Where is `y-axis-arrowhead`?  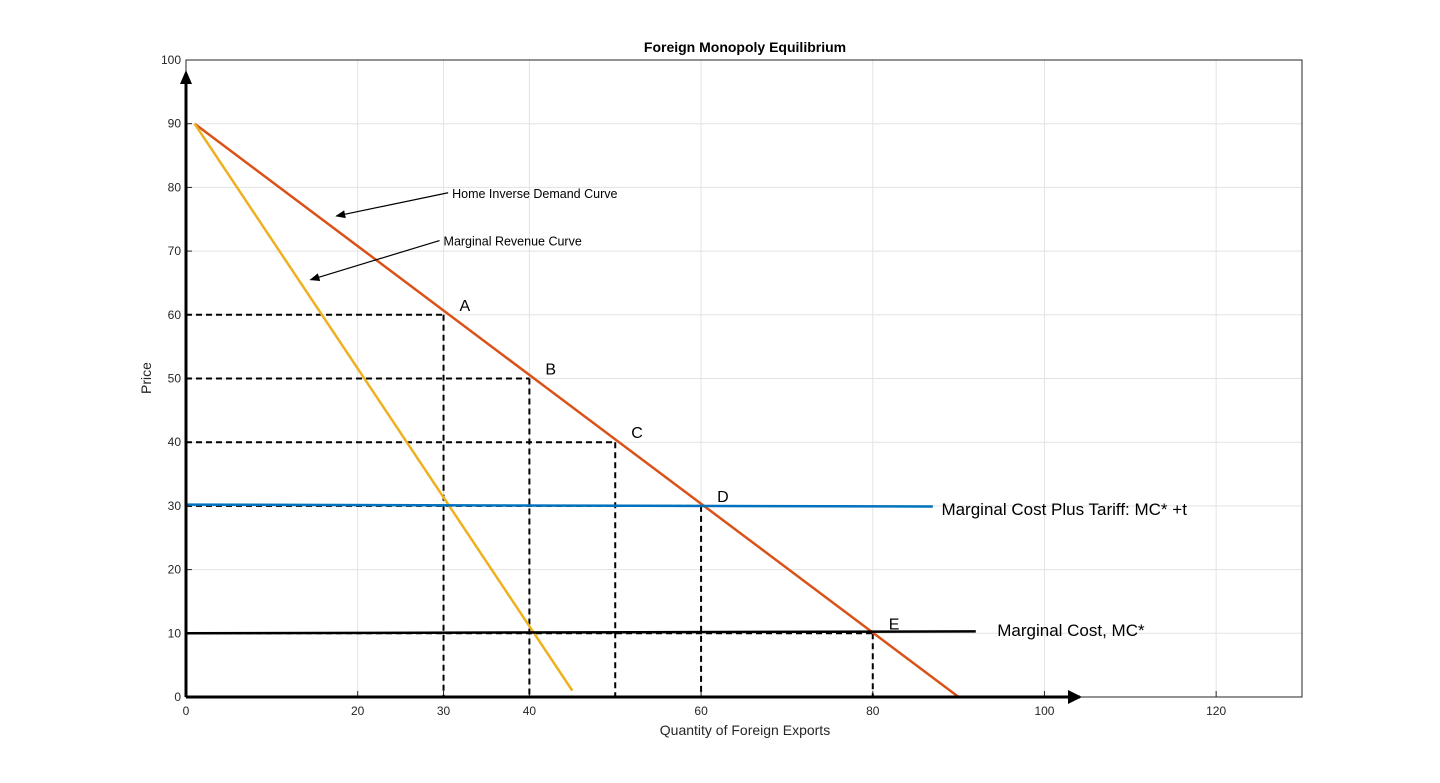 y-axis-arrowhead is located at coordinates (186, 77).